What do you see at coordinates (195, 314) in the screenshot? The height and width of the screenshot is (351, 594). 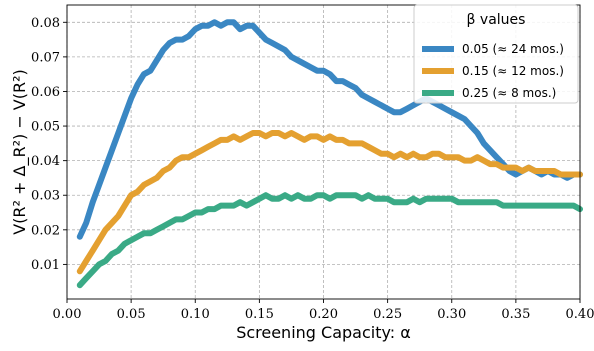 I see `x-tick-label: 0.10` at bounding box center [195, 314].